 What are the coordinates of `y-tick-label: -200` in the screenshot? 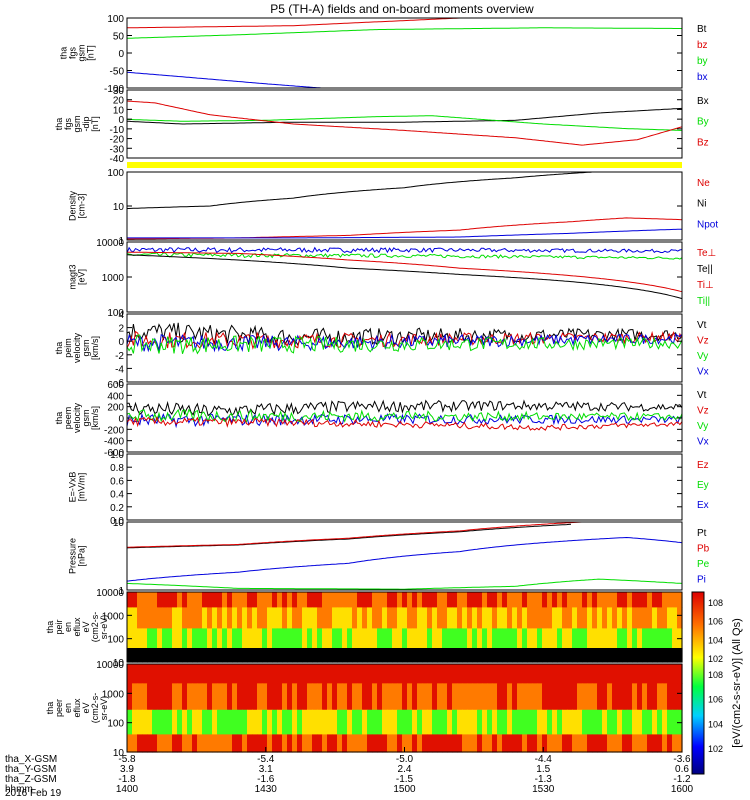 It's located at (114, 430).